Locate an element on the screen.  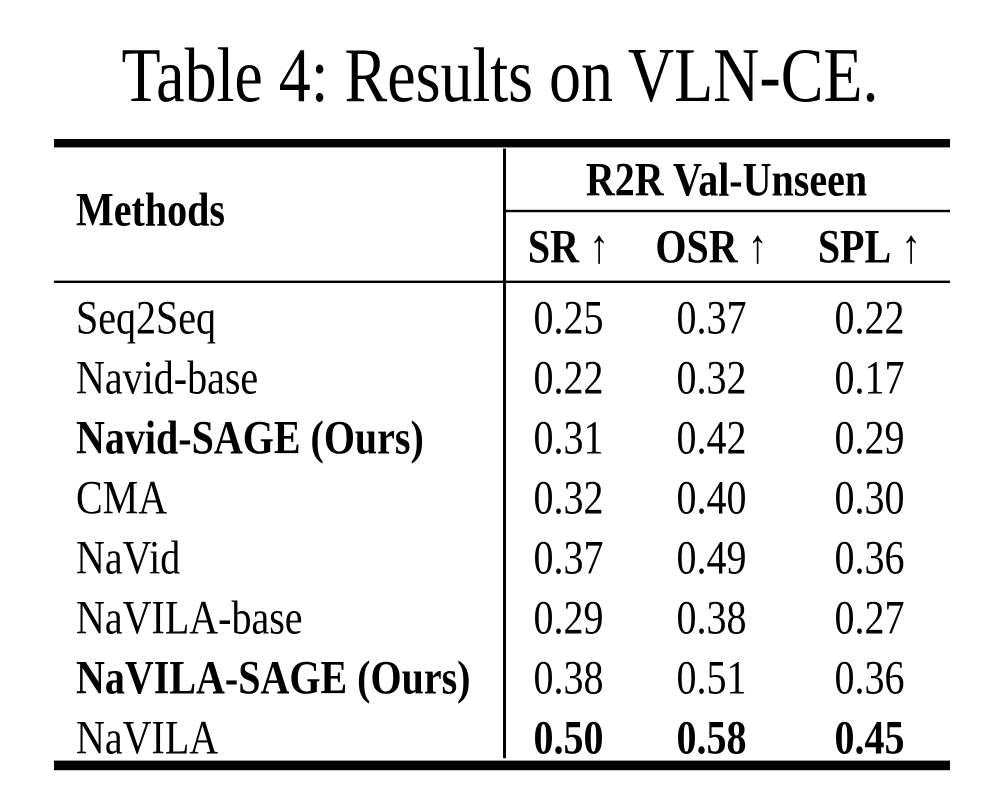
method-cell: NaVILA is located at coordinates (147, 736).